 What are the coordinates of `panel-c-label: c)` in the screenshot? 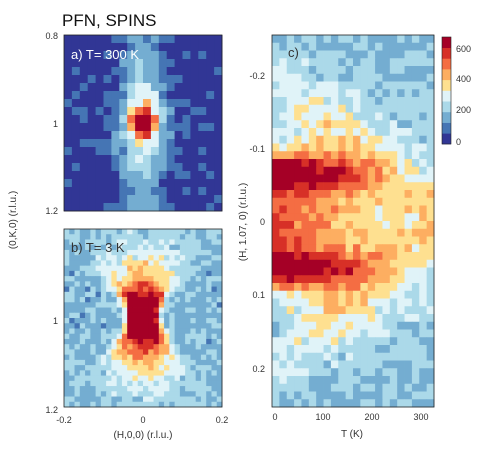 It's located at (293, 52).